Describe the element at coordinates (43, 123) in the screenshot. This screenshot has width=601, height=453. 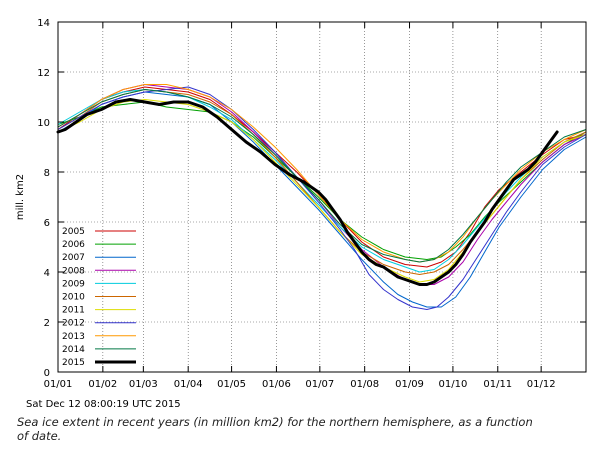
I see `y-tick-label: 10` at that location.